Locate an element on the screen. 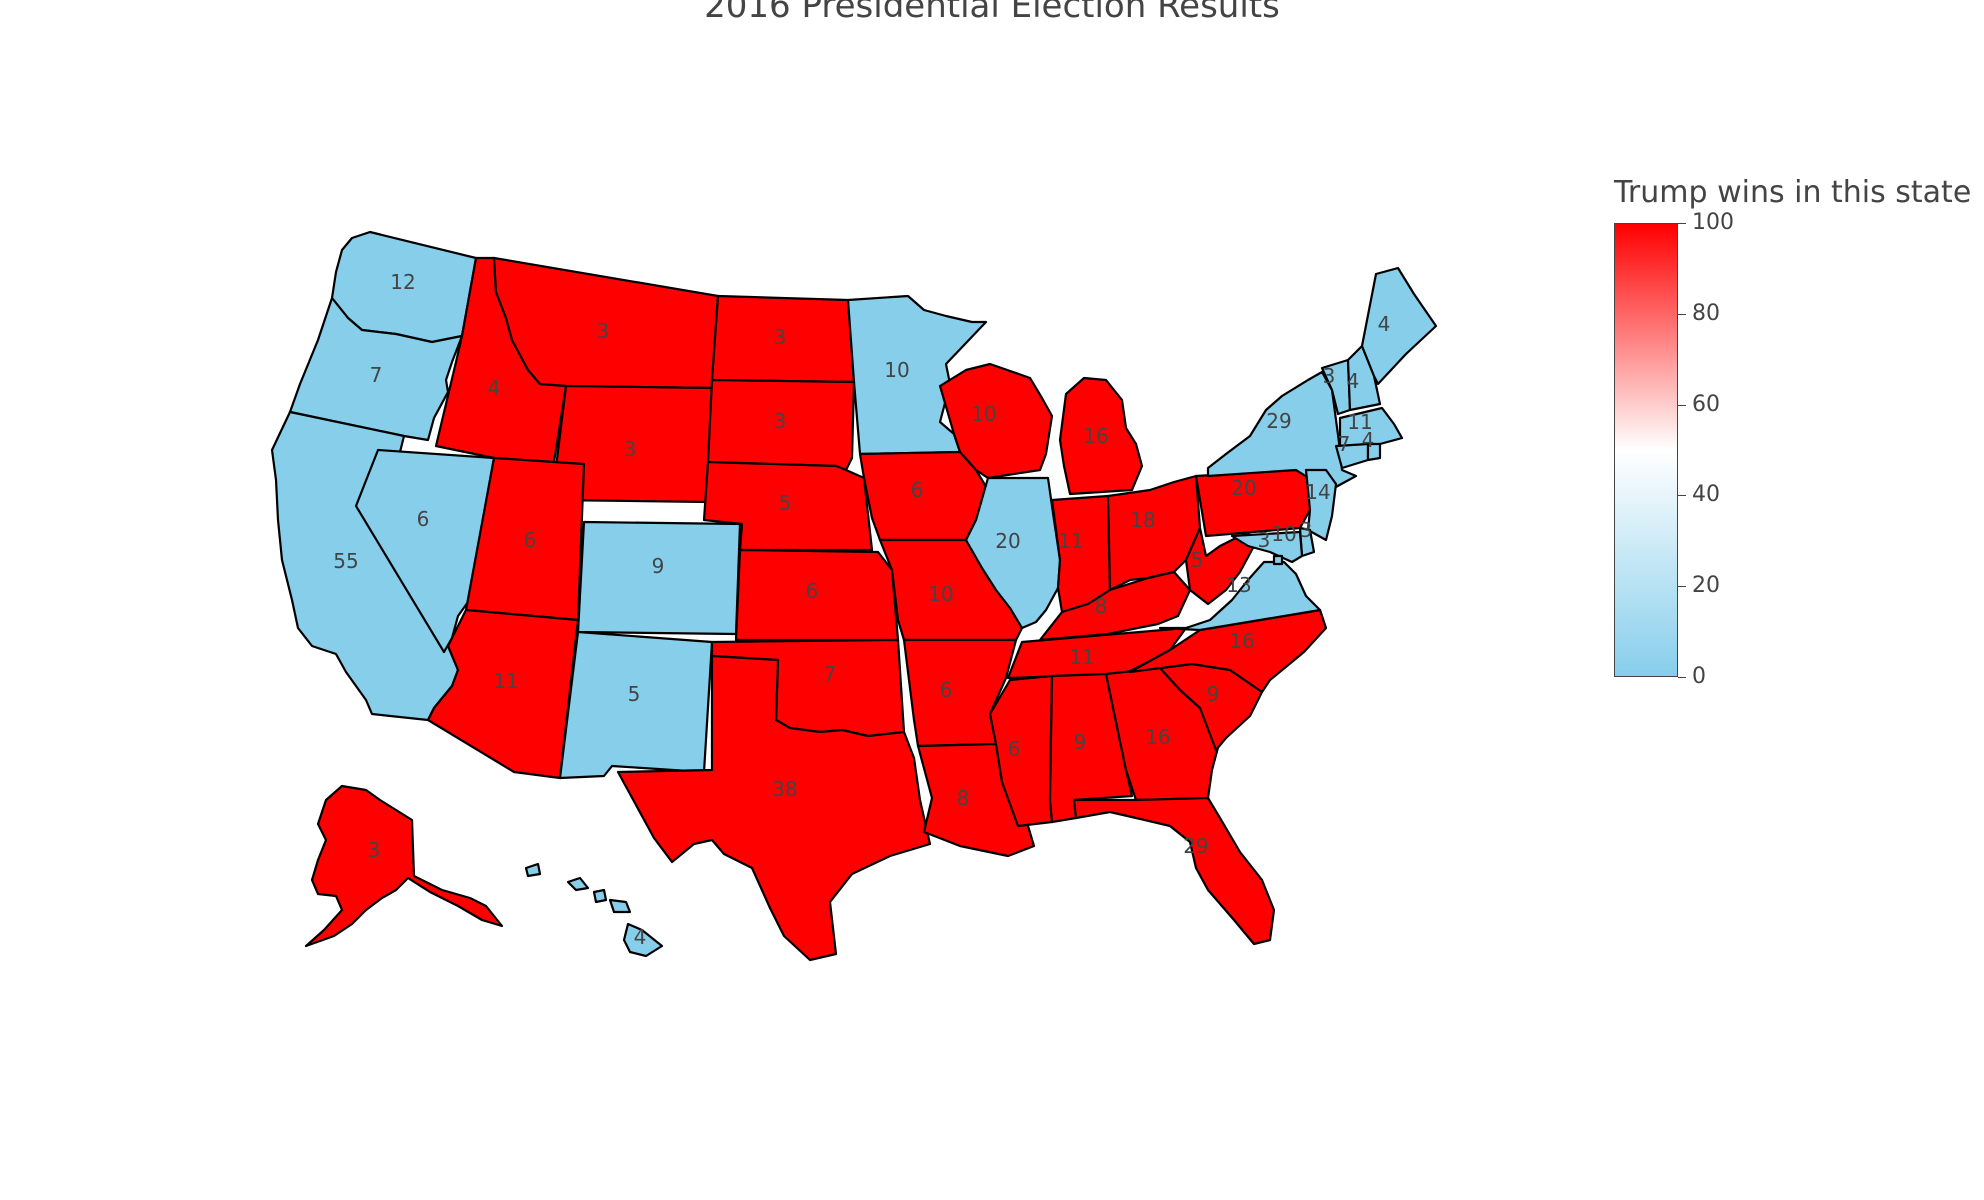 The height and width of the screenshot is (1200, 1984). state-or is located at coordinates (376, 369).